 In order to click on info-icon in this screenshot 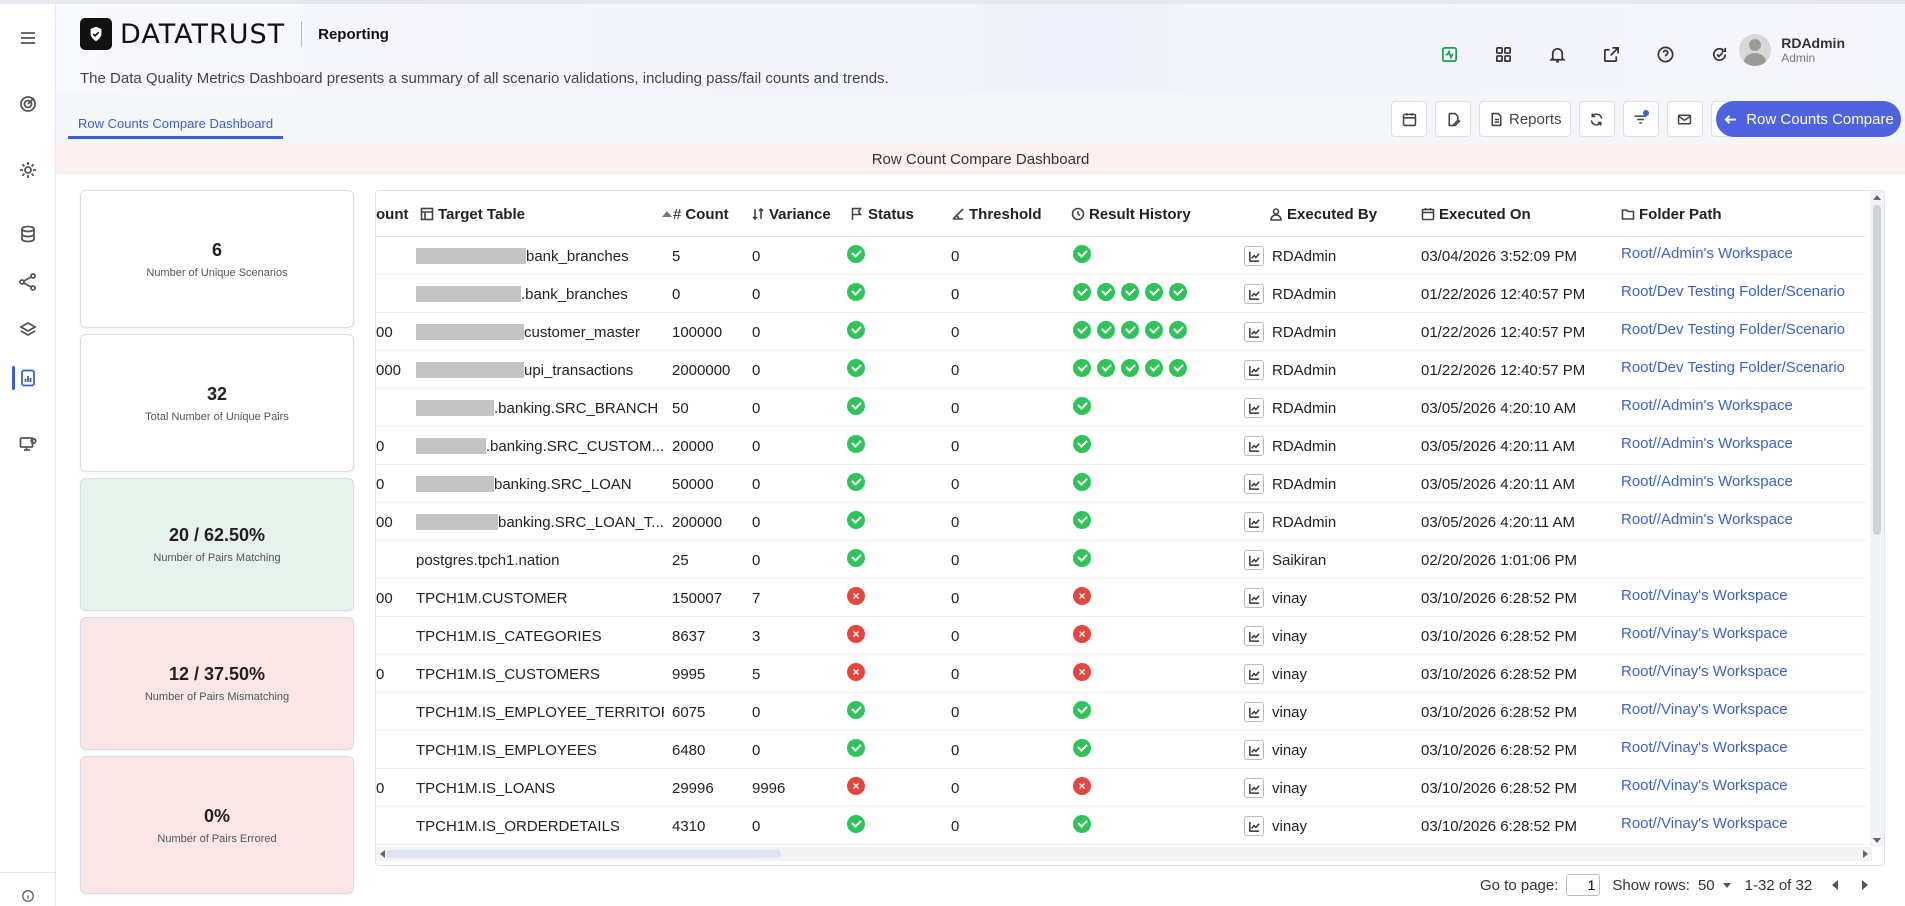, I will do `click(28, 891)`.